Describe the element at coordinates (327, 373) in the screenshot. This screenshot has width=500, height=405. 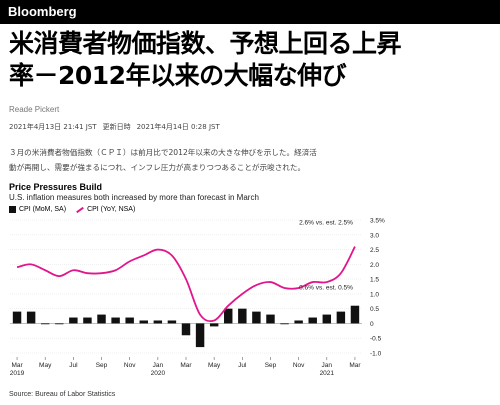
I see `x-year-label: 2021` at that location.